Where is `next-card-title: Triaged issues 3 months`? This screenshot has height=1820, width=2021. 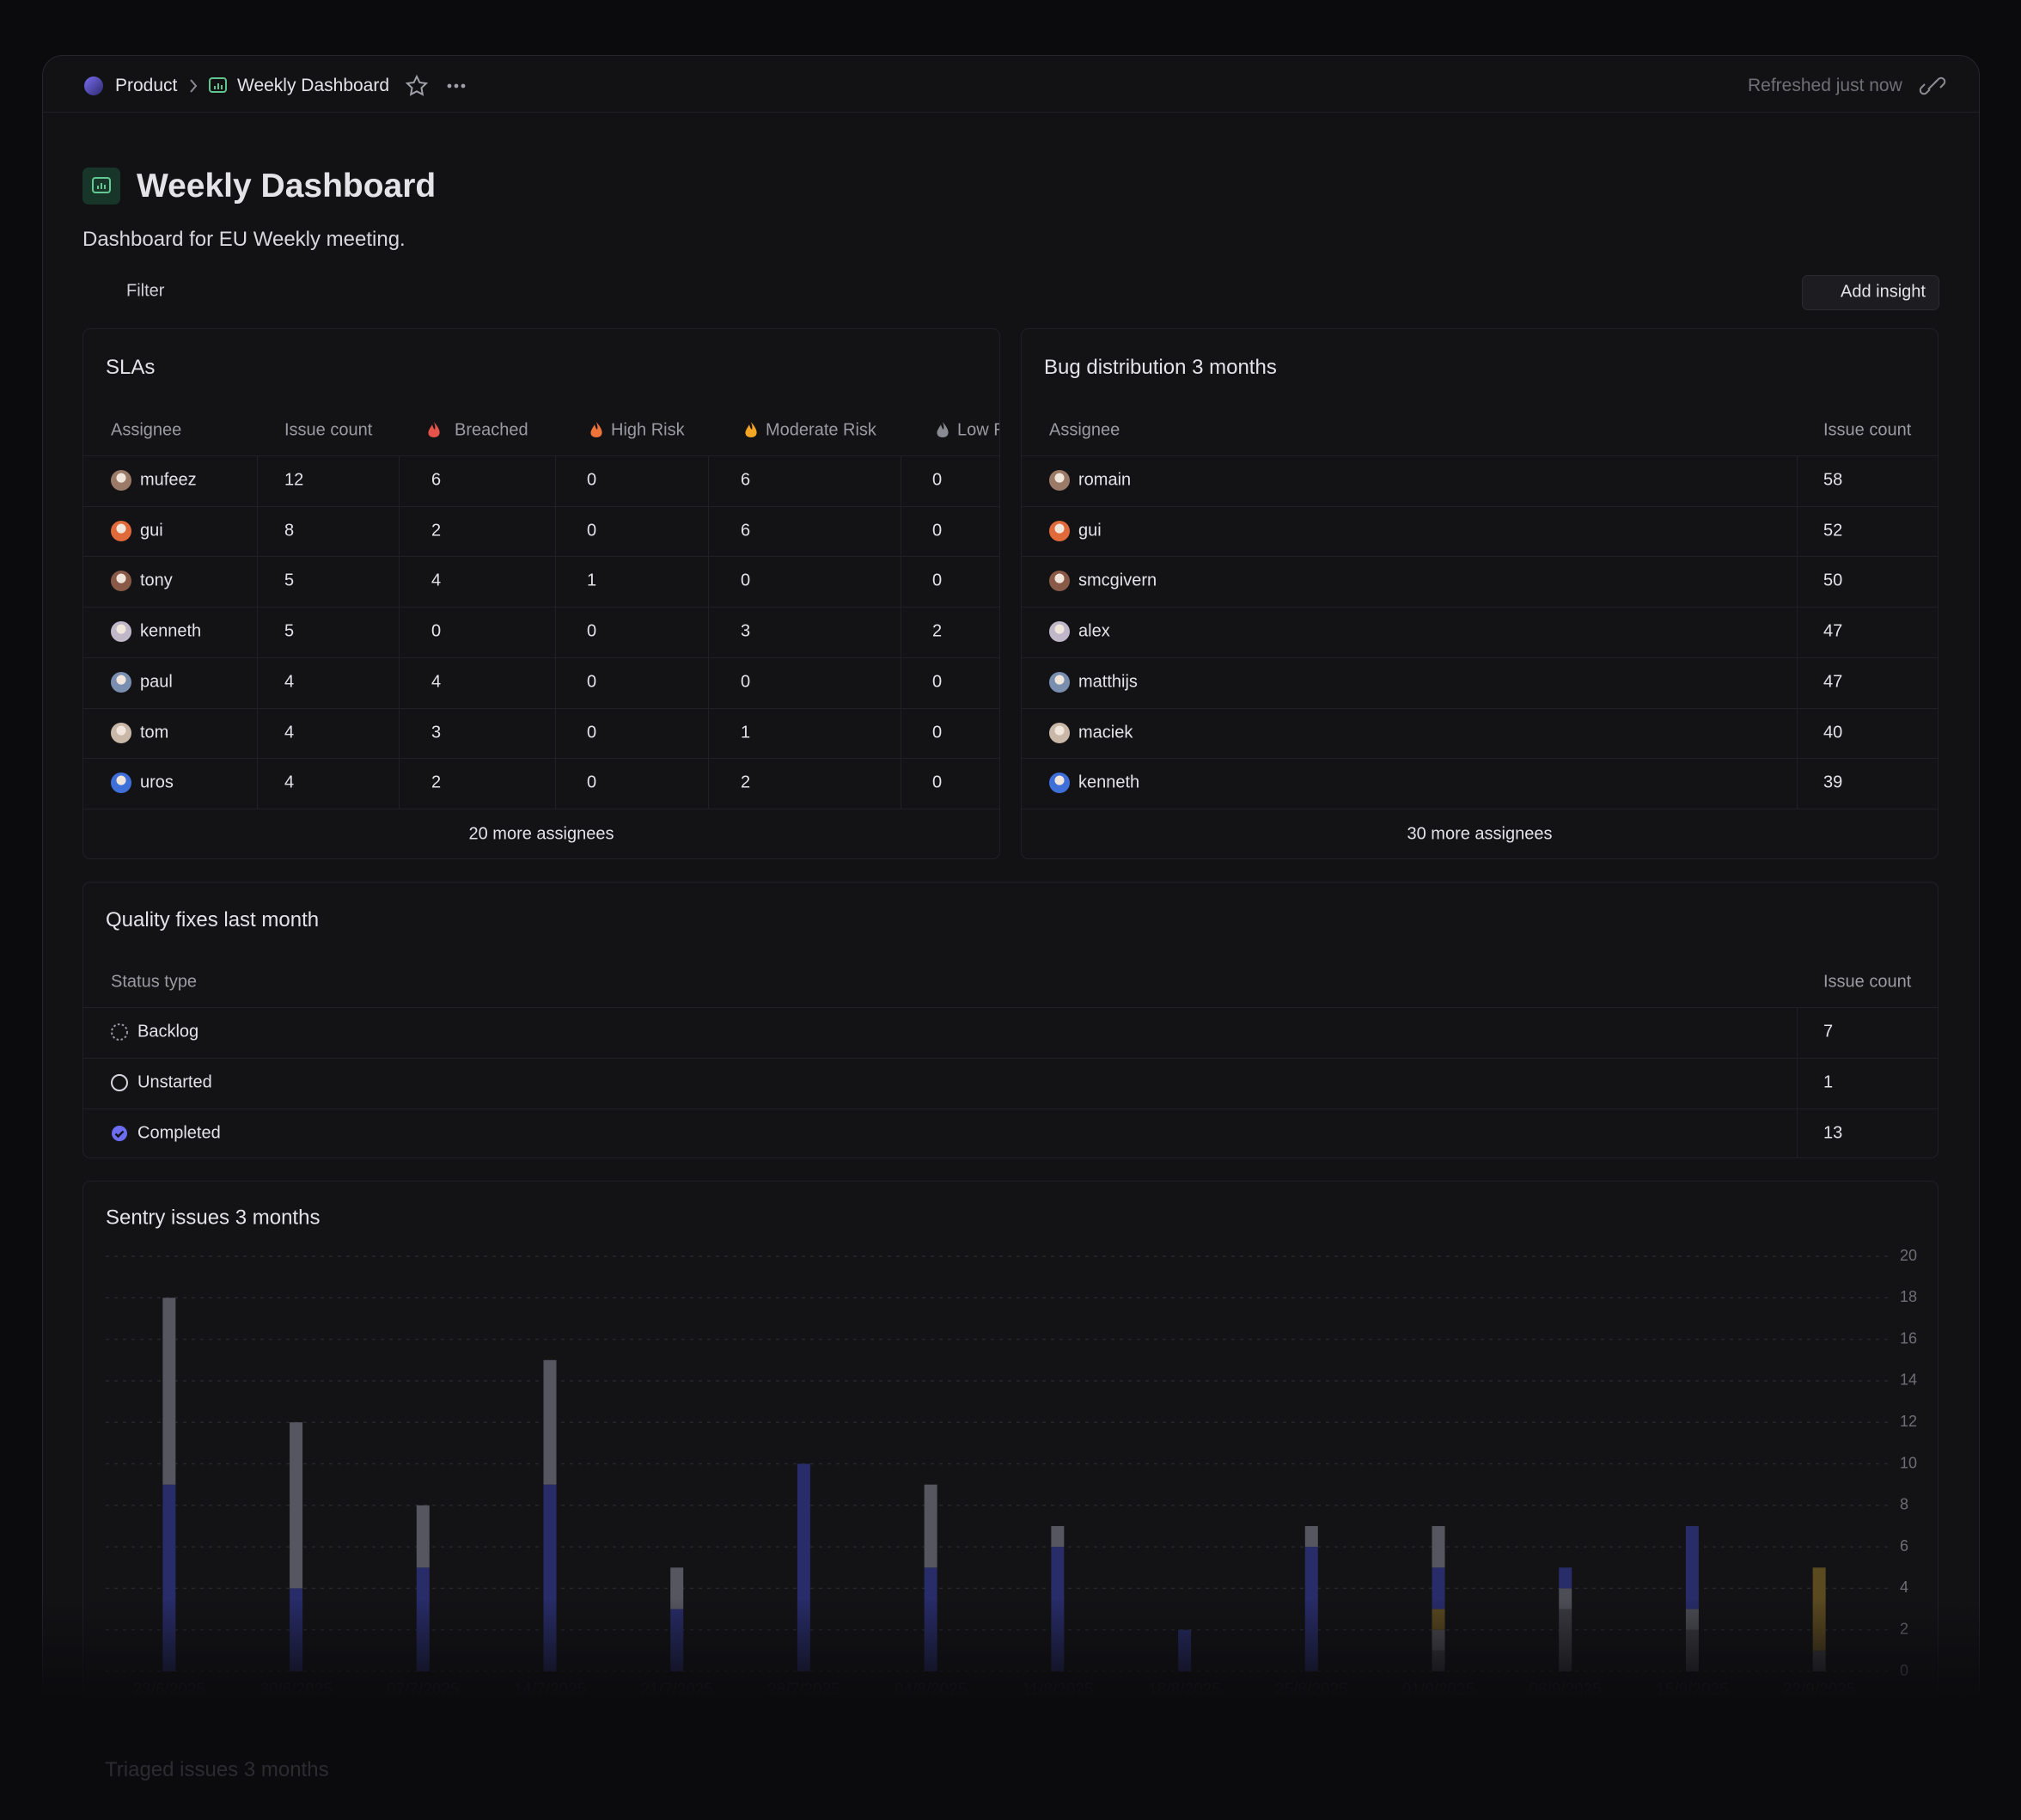 next-card-title: Triaged issues 3 months is located at coordinates (217, 1770).